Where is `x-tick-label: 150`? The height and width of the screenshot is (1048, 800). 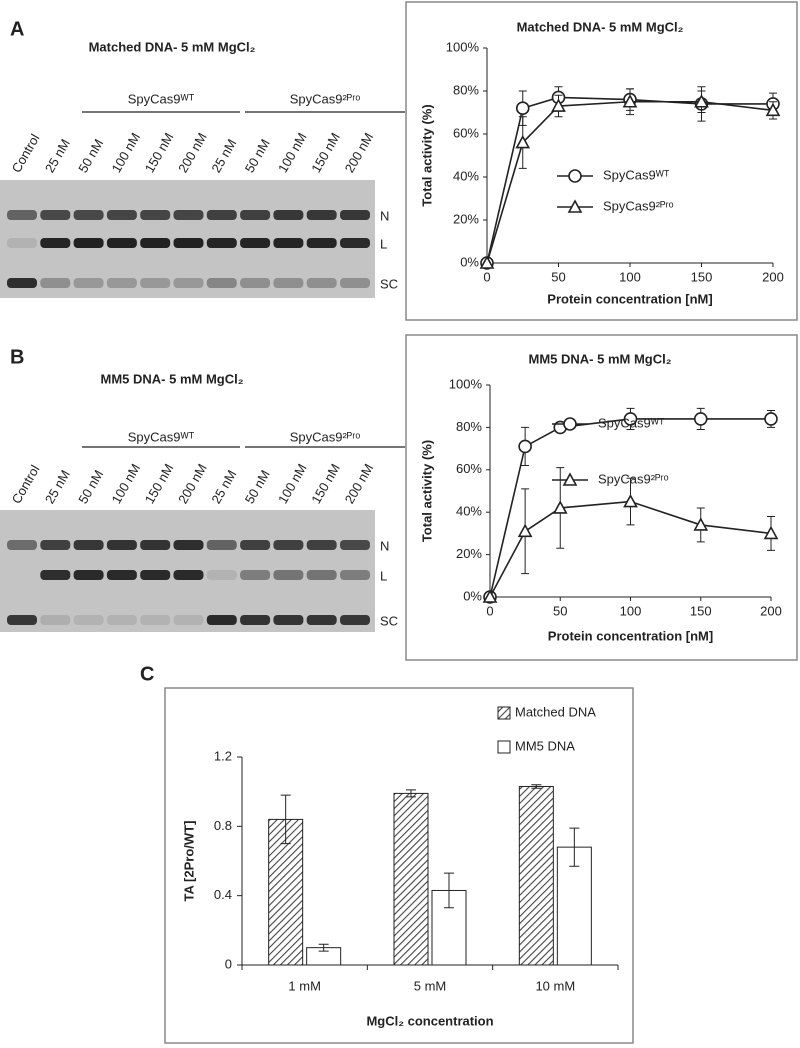 x-tick-label: 150 is located at coordinates (702, 276).